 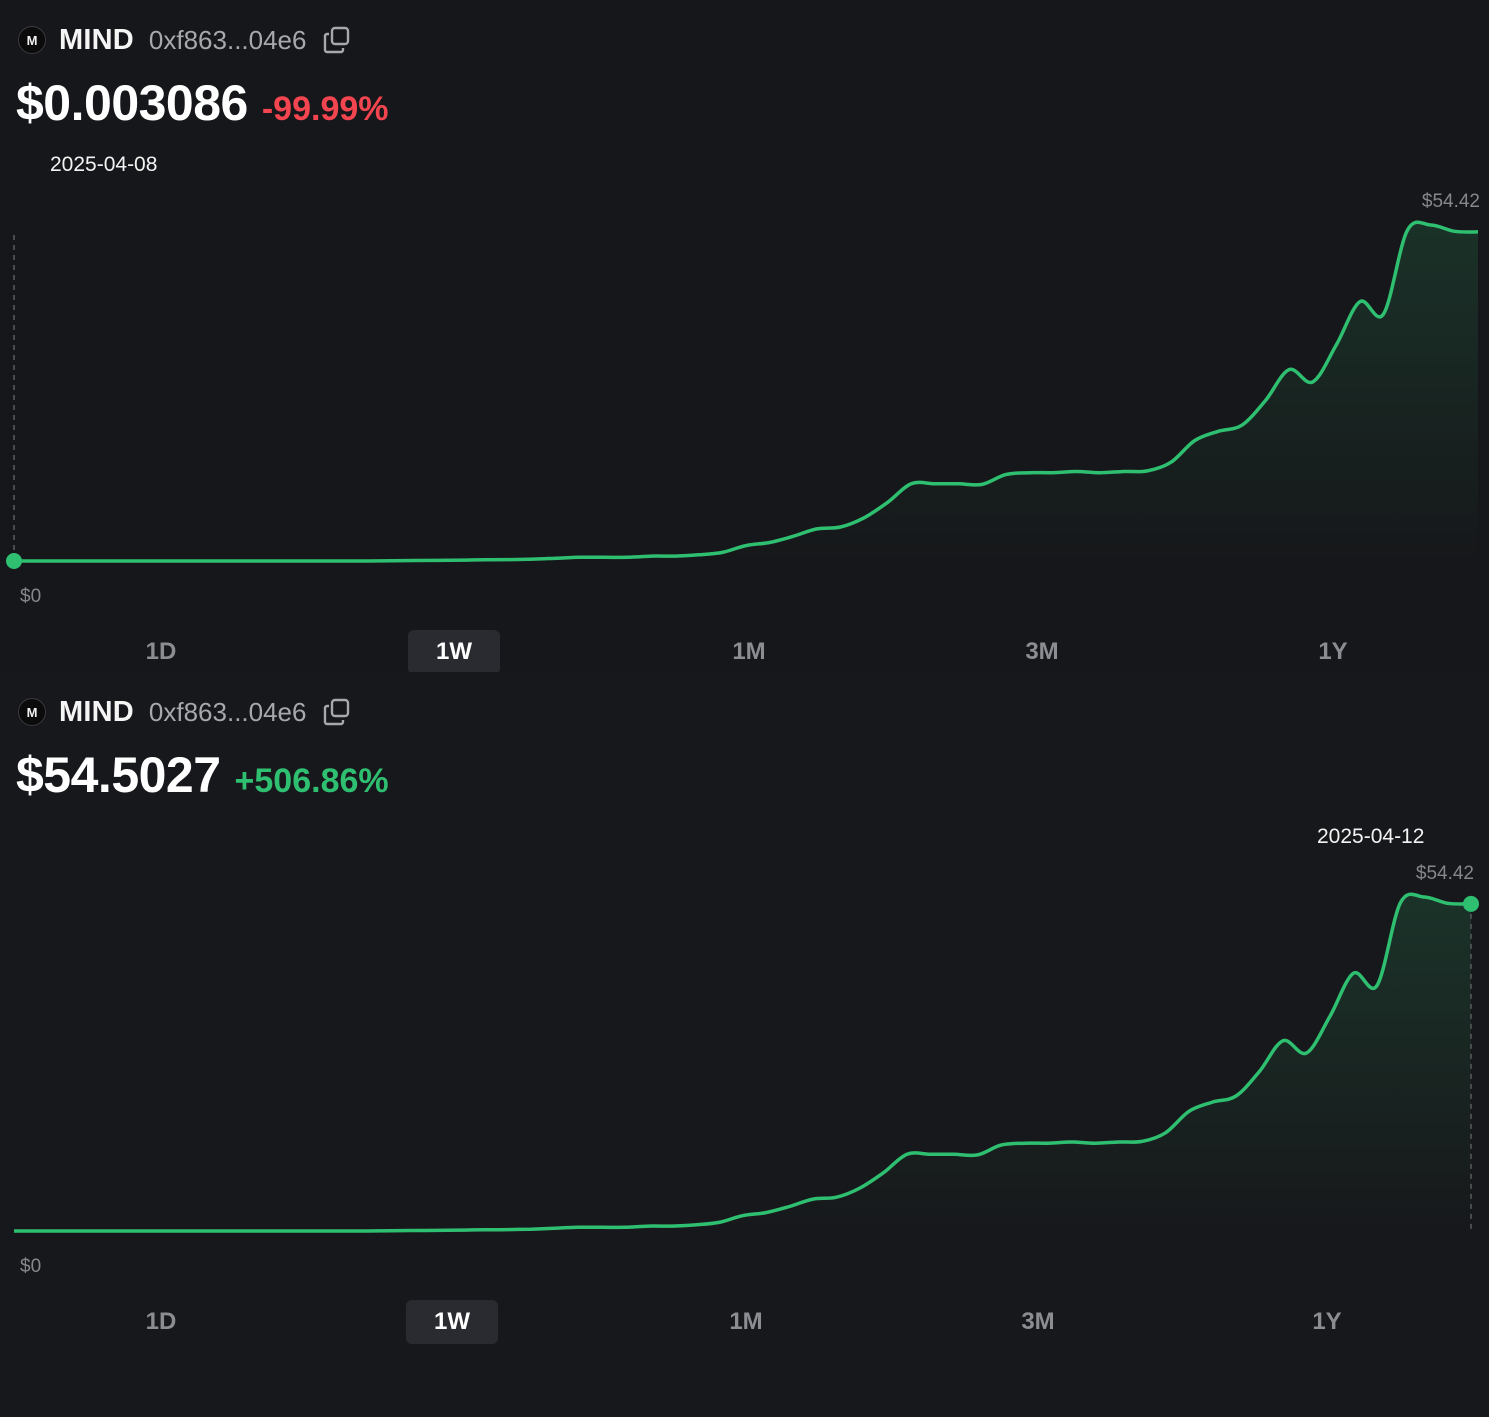 I want to click on current-price: $54.5027, so click(x=118, y=775).